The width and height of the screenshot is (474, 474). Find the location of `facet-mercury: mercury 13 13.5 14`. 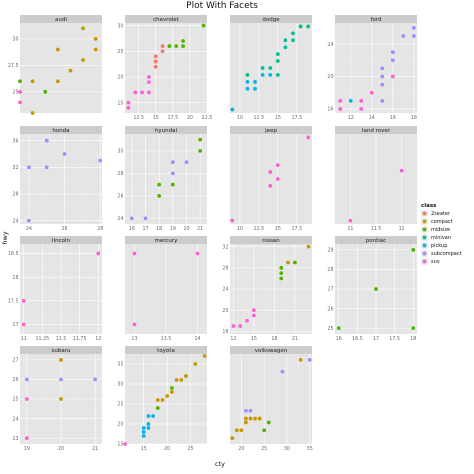

facet-mercury: mercury 13 13.5 14 is located at coordinates (166, 289).